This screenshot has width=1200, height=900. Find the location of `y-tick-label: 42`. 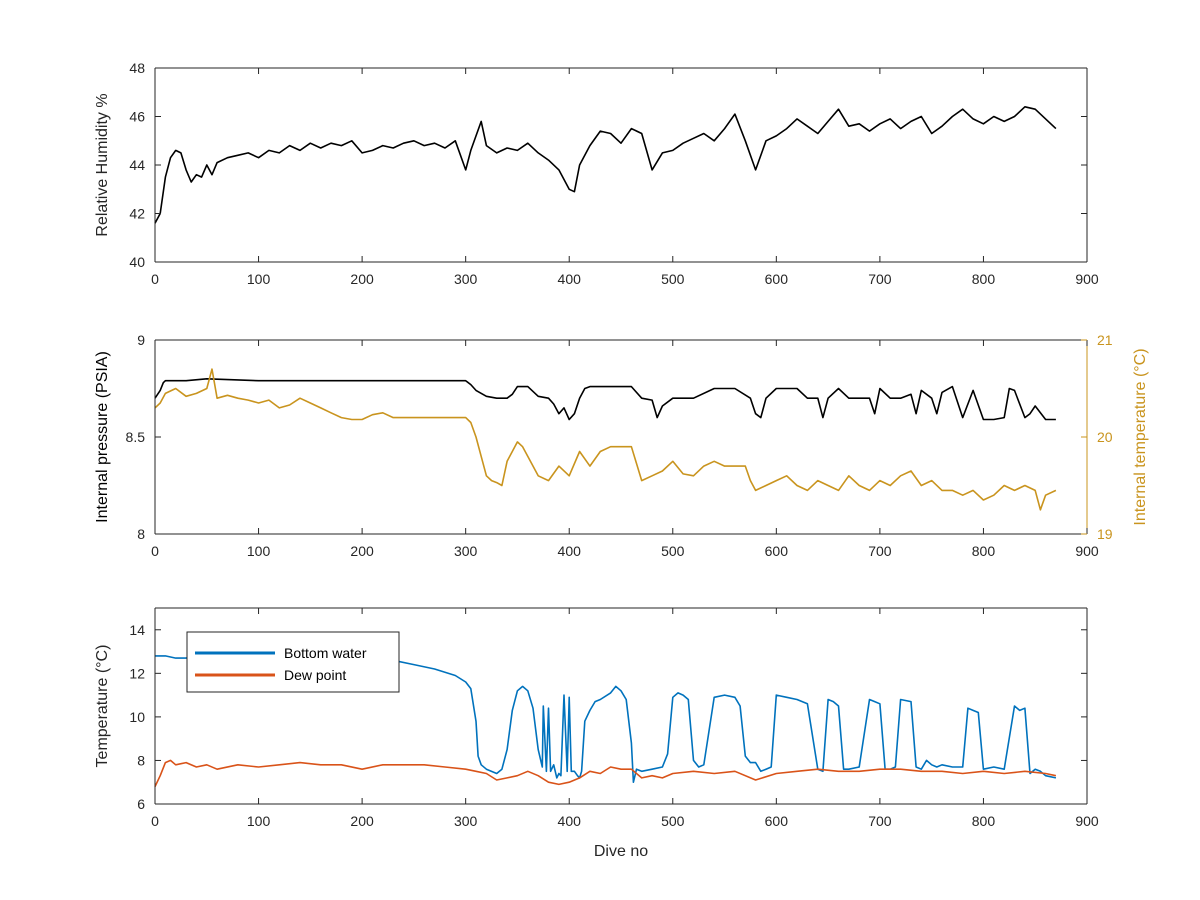

y-tick-label: 42 is located at coordinates (137, 214).